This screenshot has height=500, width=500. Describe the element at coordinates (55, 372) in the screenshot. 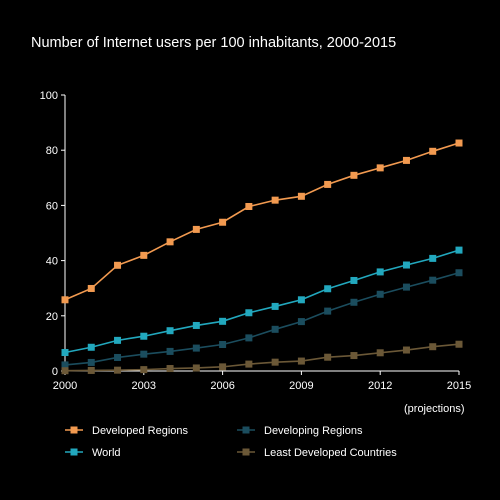

I see `y-tick-label: 0` at that location.